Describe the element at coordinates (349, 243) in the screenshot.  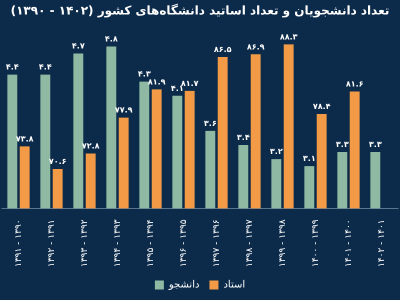
I see `x-tick-label: ۱۴۰۱ - ۱۴۰۰` at that location.